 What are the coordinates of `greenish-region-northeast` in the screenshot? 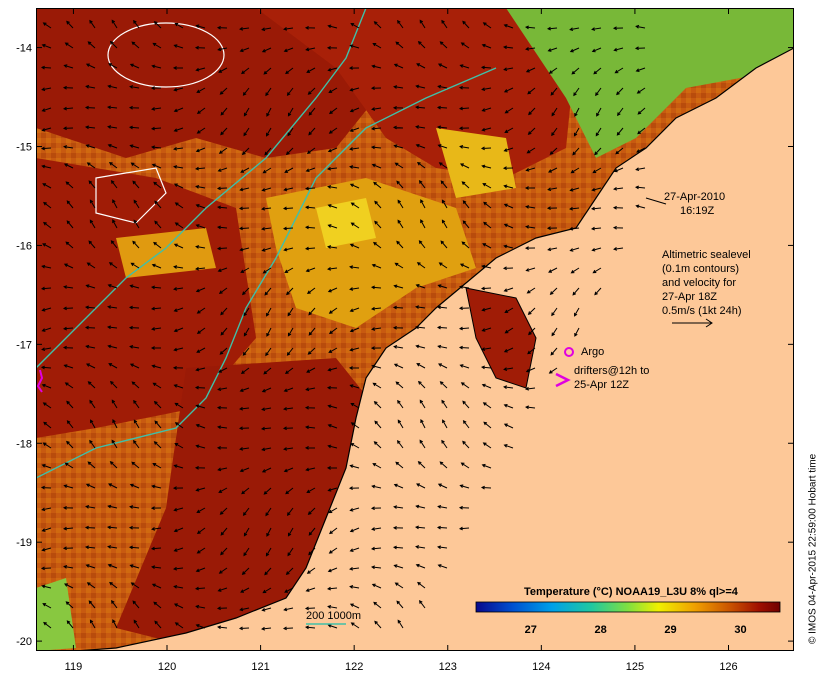 It's located at (650, 83).